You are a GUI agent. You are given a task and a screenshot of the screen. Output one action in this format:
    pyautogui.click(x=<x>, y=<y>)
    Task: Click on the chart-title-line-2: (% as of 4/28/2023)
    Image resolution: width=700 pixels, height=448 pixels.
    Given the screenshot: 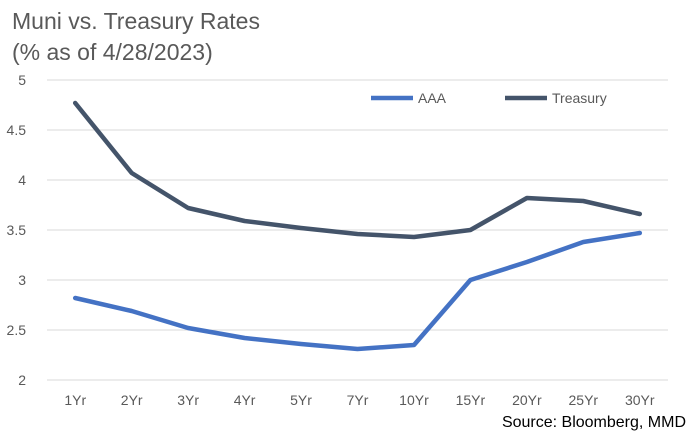 What is the action you would take?
    pyautogui.click(x=112, y=52)
    